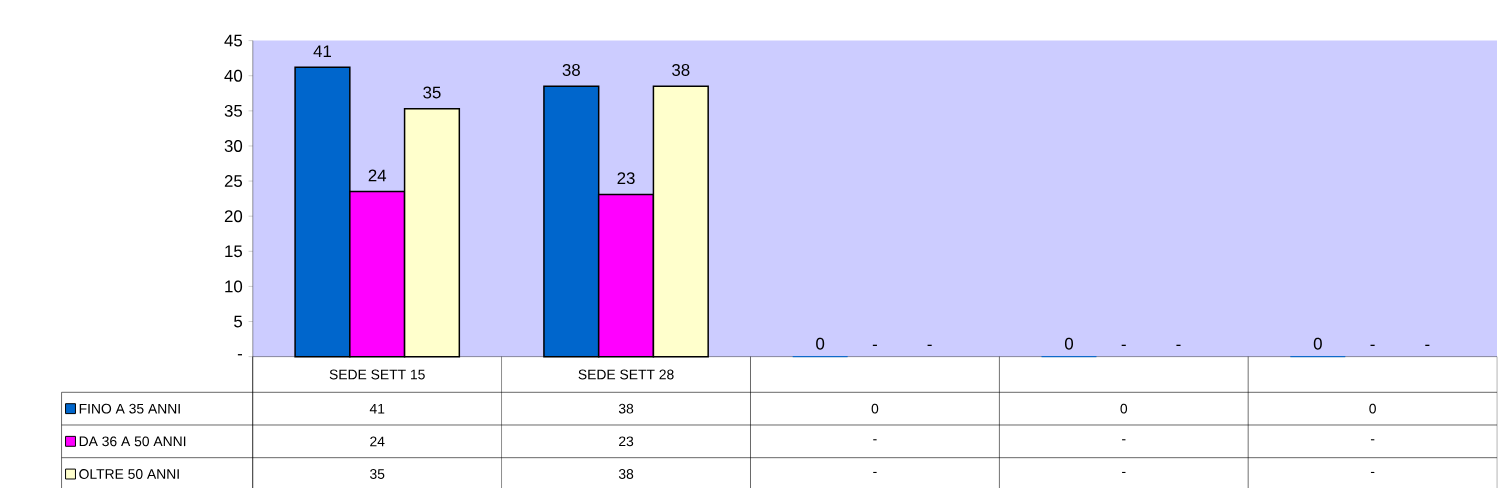  I want to click on x-tick-label: SEDE SETT 28, so click(626, 374).